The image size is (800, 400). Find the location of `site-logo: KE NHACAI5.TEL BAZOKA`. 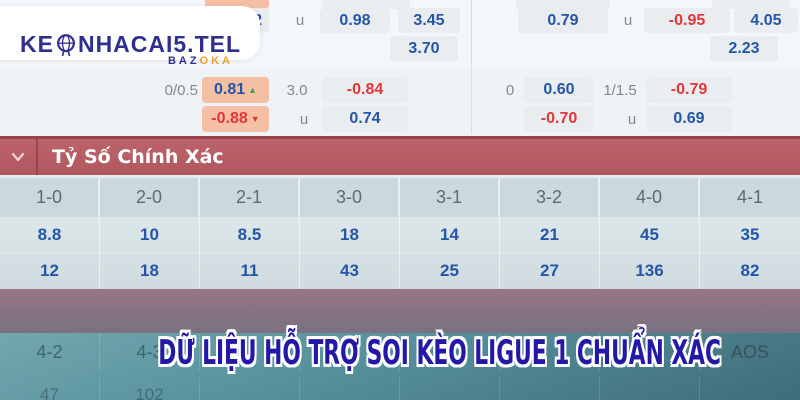

site-logo: KE NHACAI5.TEL BAZOKA is located at coordinates (130, 36).